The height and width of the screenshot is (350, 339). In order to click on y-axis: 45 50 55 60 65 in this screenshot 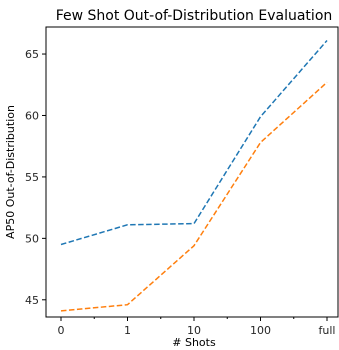, I will do `click(35, 177)`.